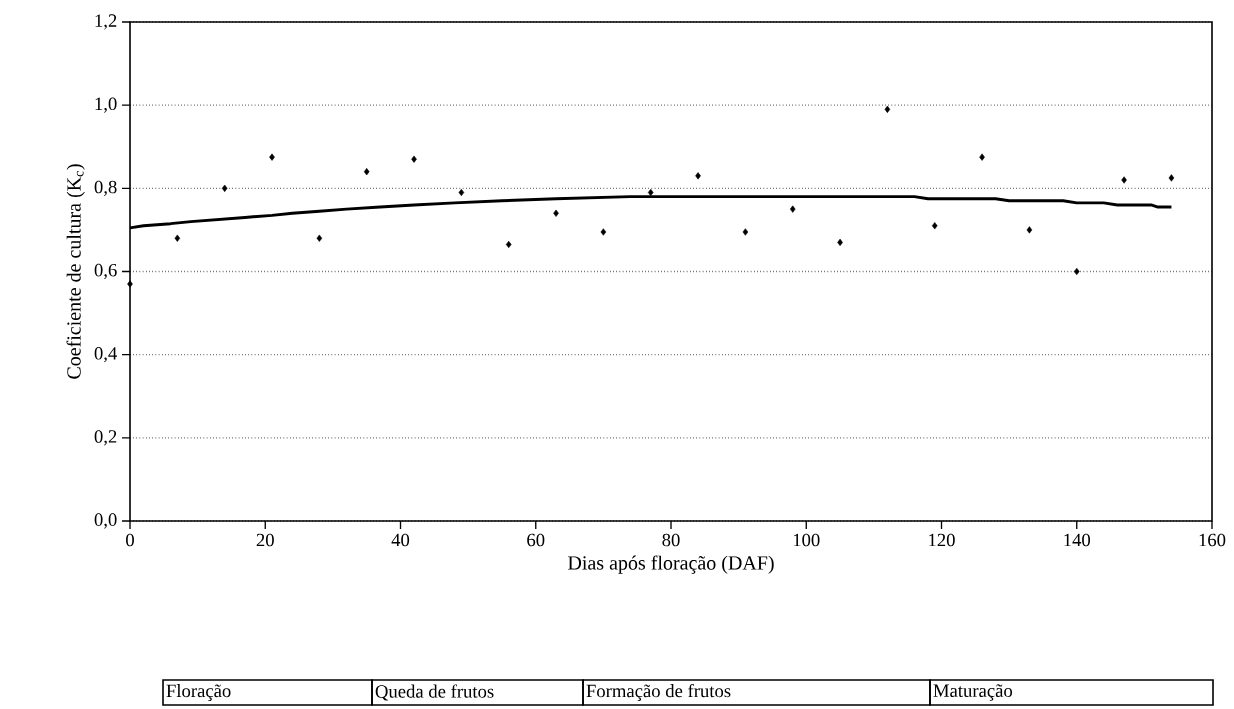 This screenshot has width=1234, height=709. What do you see at coordinates (536, 540) in the screenshot?
I see `x-tick-label: 60` at bounding box center [536, 540].